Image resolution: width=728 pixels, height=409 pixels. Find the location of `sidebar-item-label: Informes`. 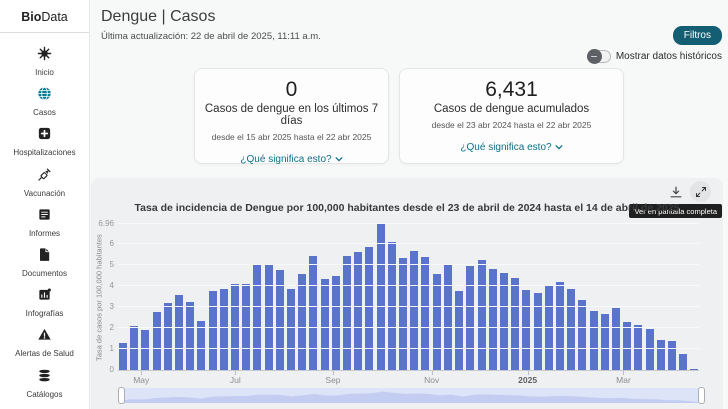

sidebar-item-label: Informes is located at coordinates (44, 233).